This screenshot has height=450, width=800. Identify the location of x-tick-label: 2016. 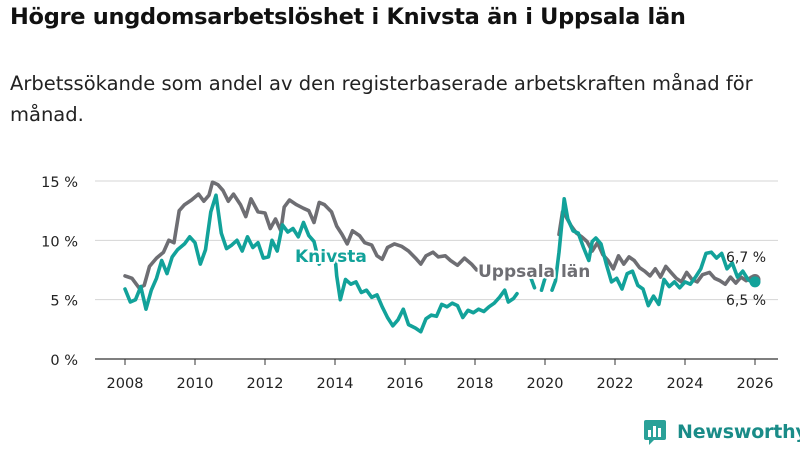
(405, 384).